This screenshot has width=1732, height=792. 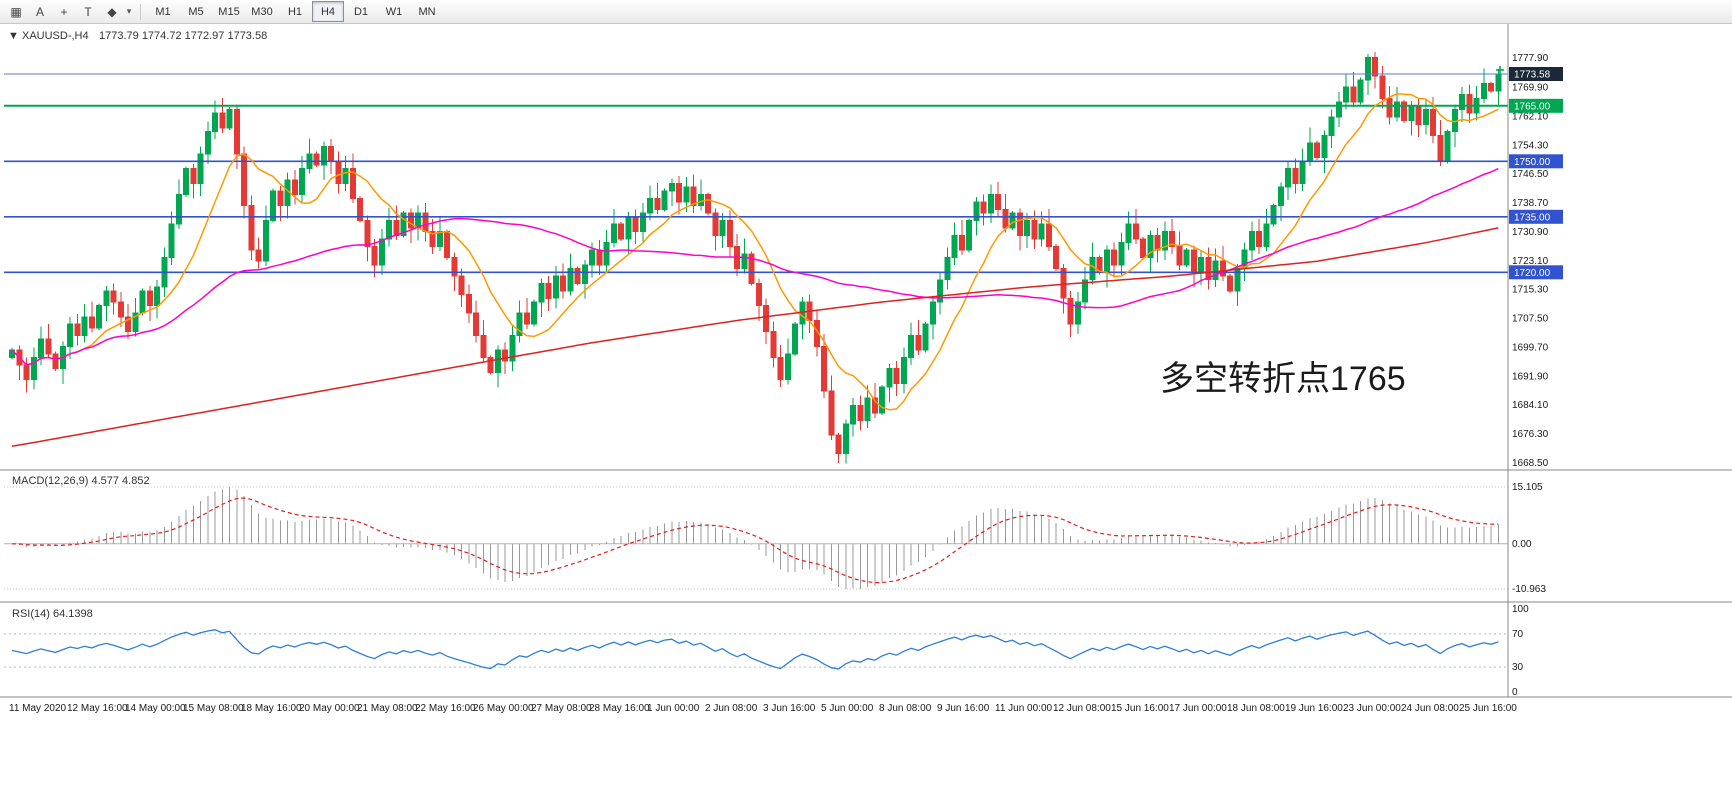 I want to click on one-click-trading-toggle: ▼, so click(x=13, y=36).